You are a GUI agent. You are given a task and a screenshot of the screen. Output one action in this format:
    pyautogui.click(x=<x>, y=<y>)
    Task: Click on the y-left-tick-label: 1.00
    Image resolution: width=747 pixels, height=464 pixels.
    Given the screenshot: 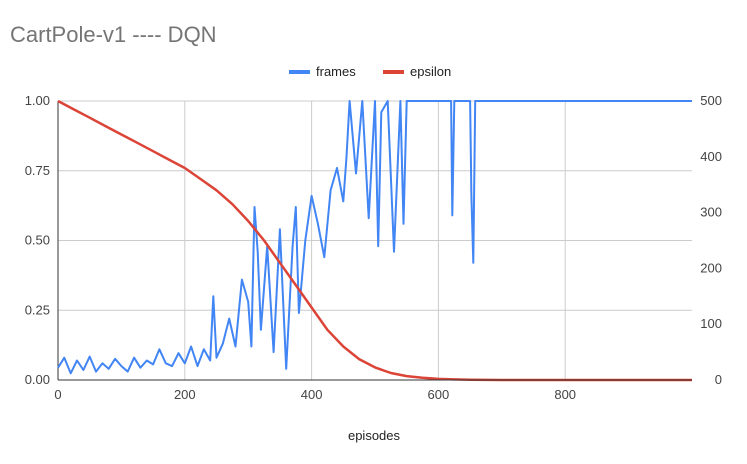 What is the action you would take?
    pyautogui.click(x=37, y=100)
    